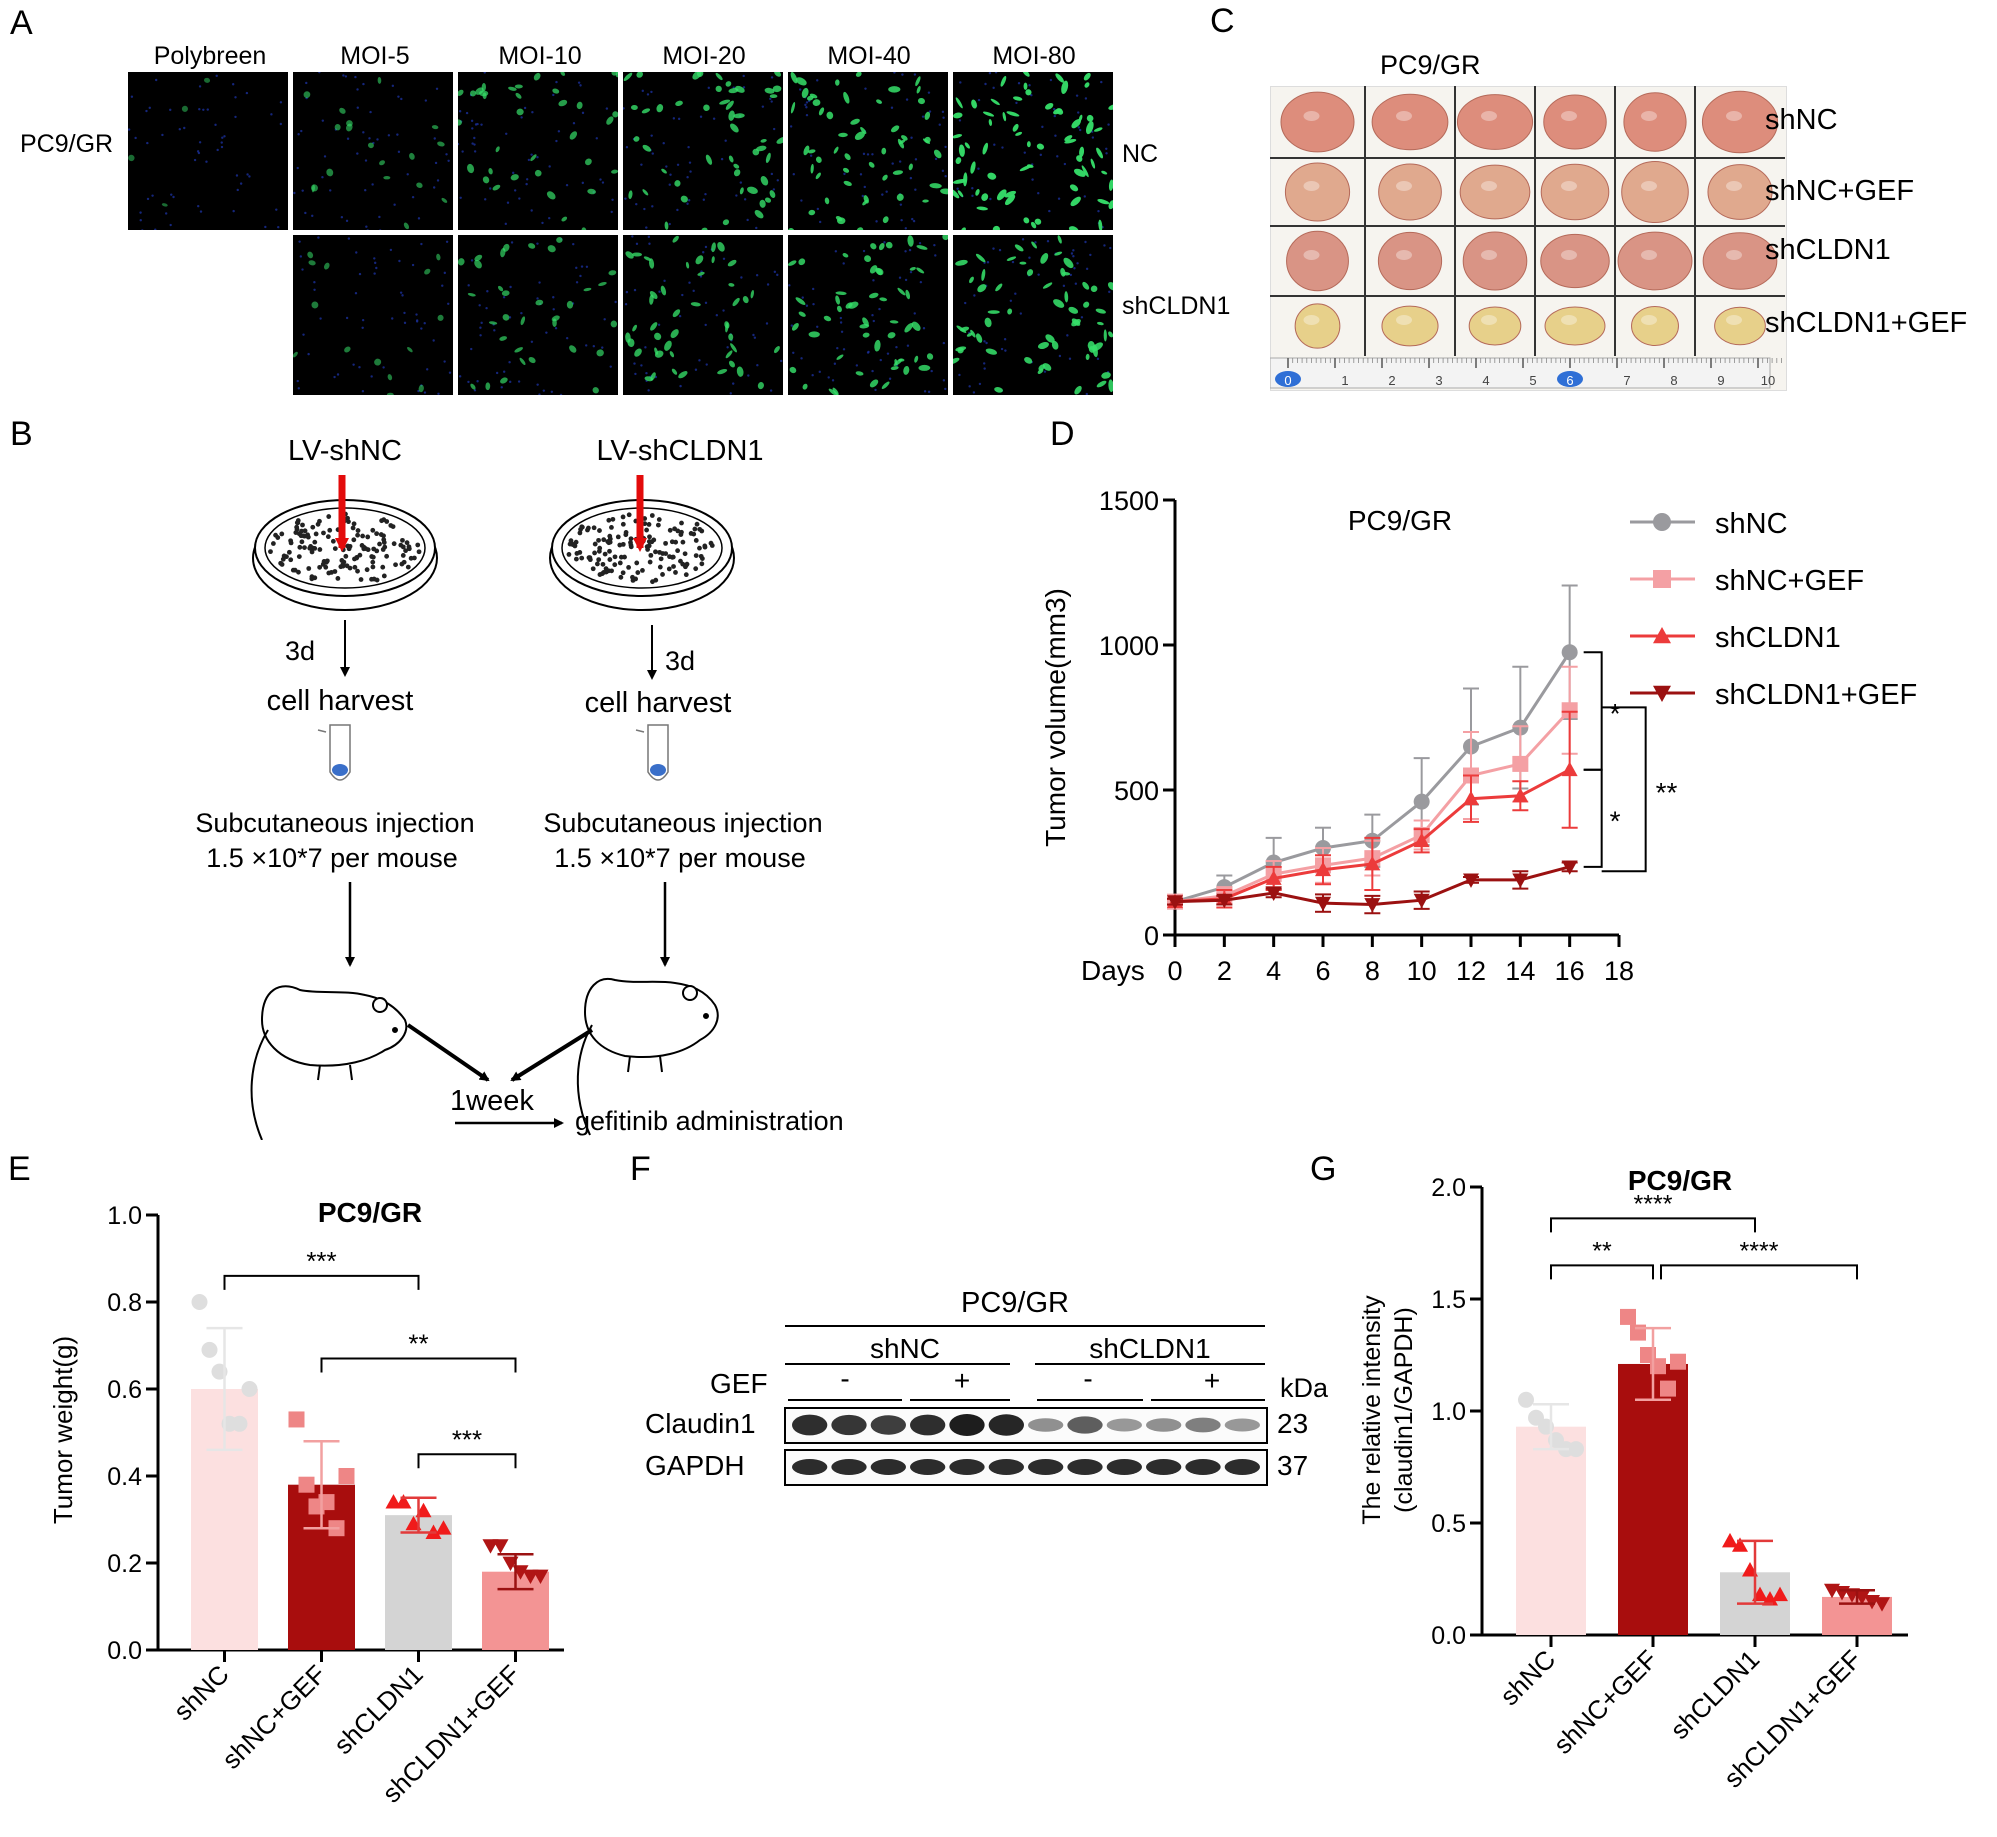 The width and height of the screenshot is (1997, 1837). What do you see at coordinates (1714, 1694) in the screenshot?
I see `g-xtick-label: shCLDN1` at bounding box center [1714, 1694].